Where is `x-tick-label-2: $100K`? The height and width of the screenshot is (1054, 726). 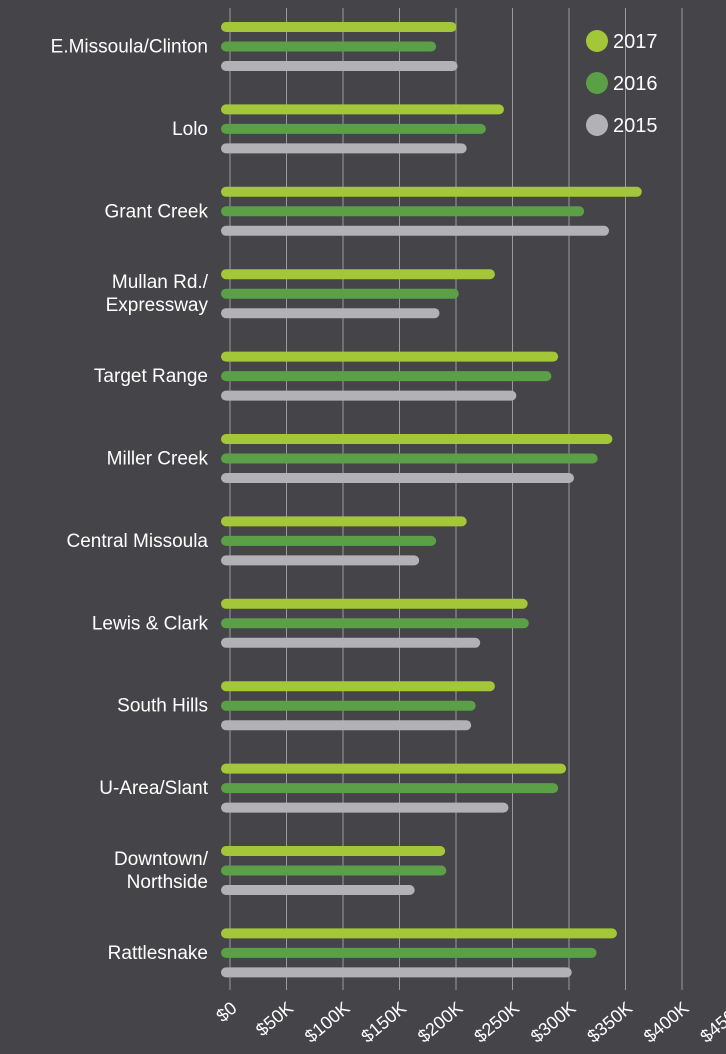
x-tick-label-2: $100K is located at coordinates (327, 1022).